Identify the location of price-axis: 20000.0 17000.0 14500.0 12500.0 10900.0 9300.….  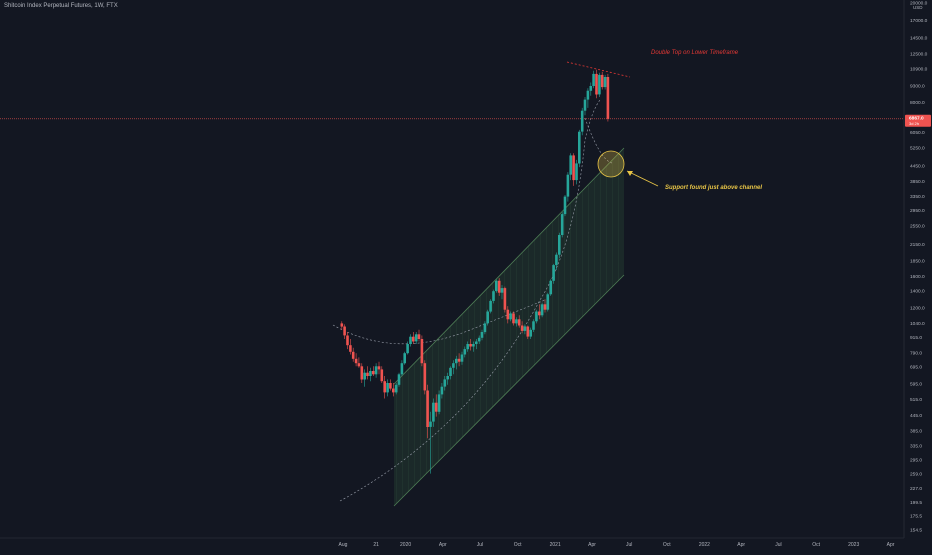
(919, 267).